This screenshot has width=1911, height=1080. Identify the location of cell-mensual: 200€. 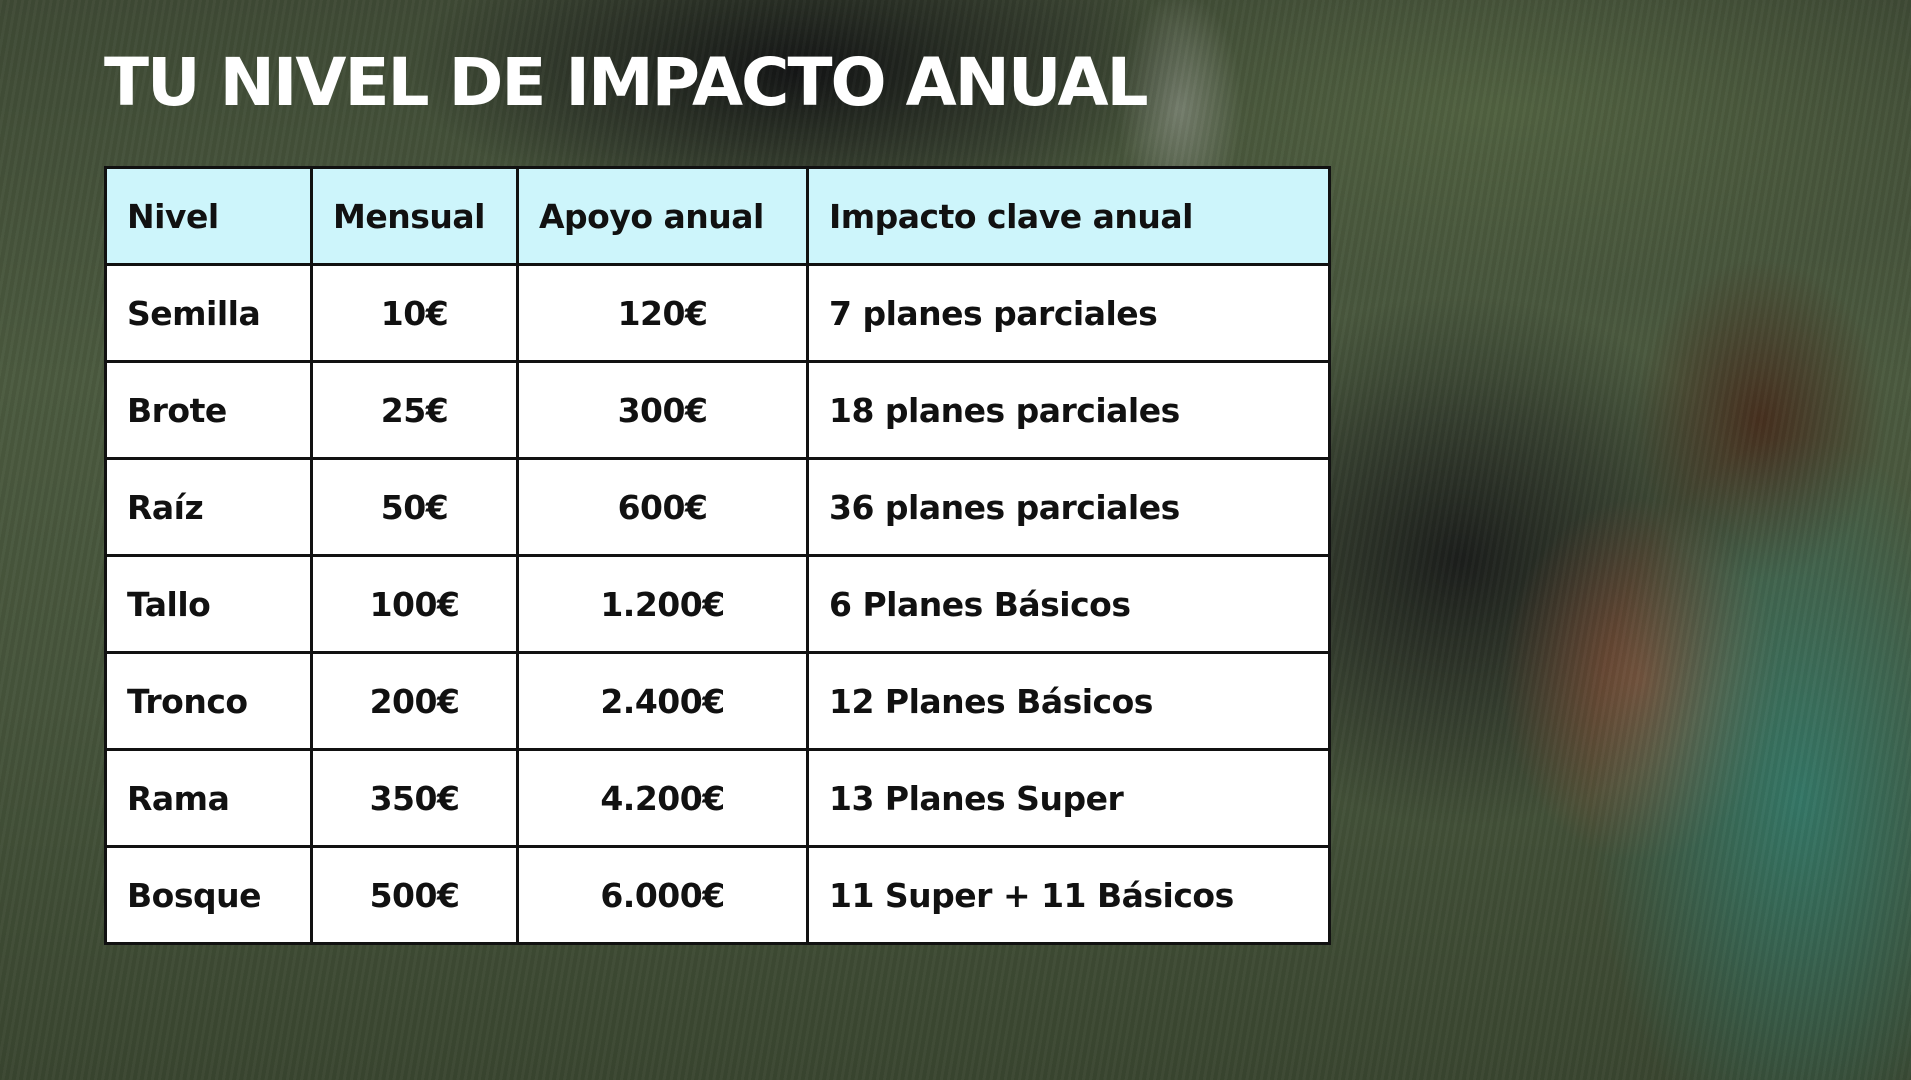
(414, 701).